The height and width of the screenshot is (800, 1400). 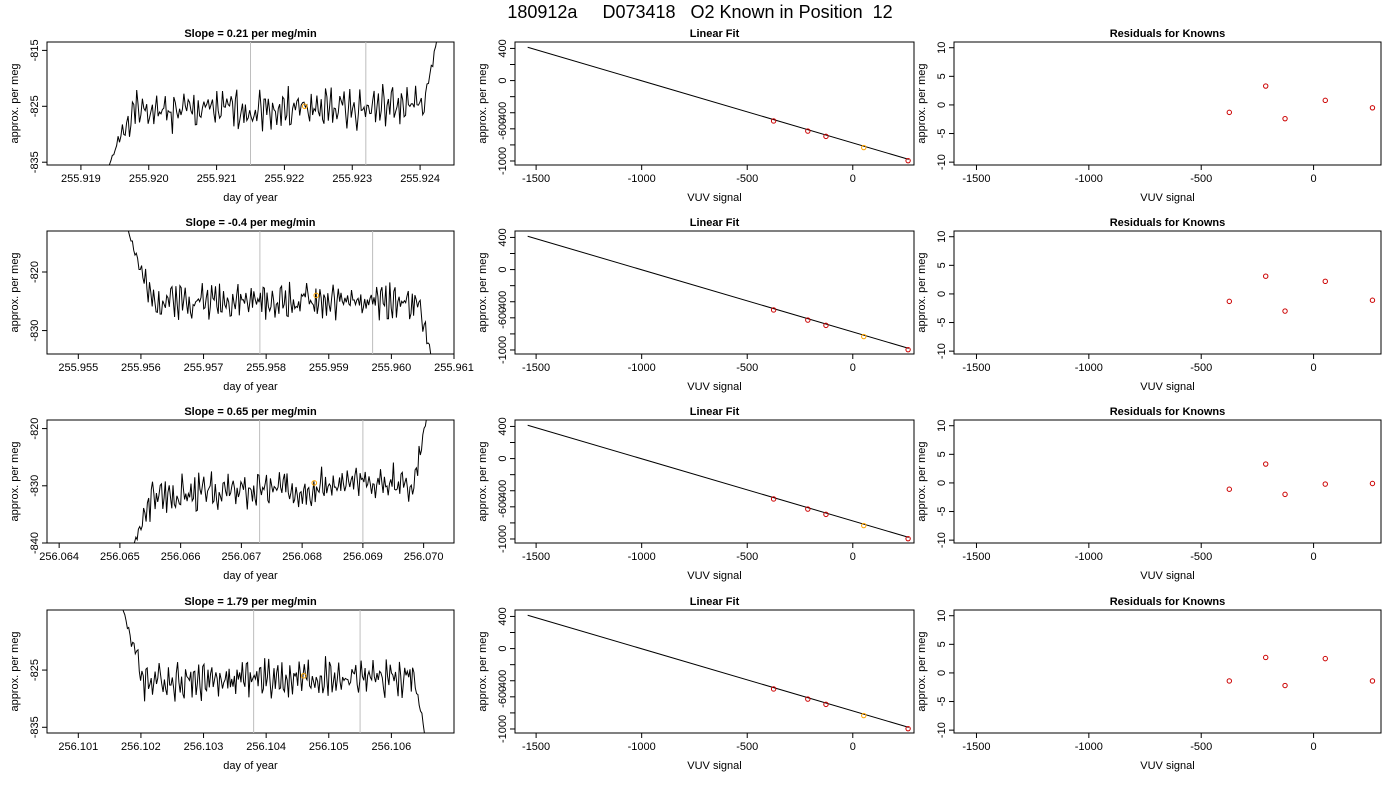 What do you see at coordinates (285, 179) in the screenshot?
I see `x-tick-label: 255.922` at bounding box center [285, 179].